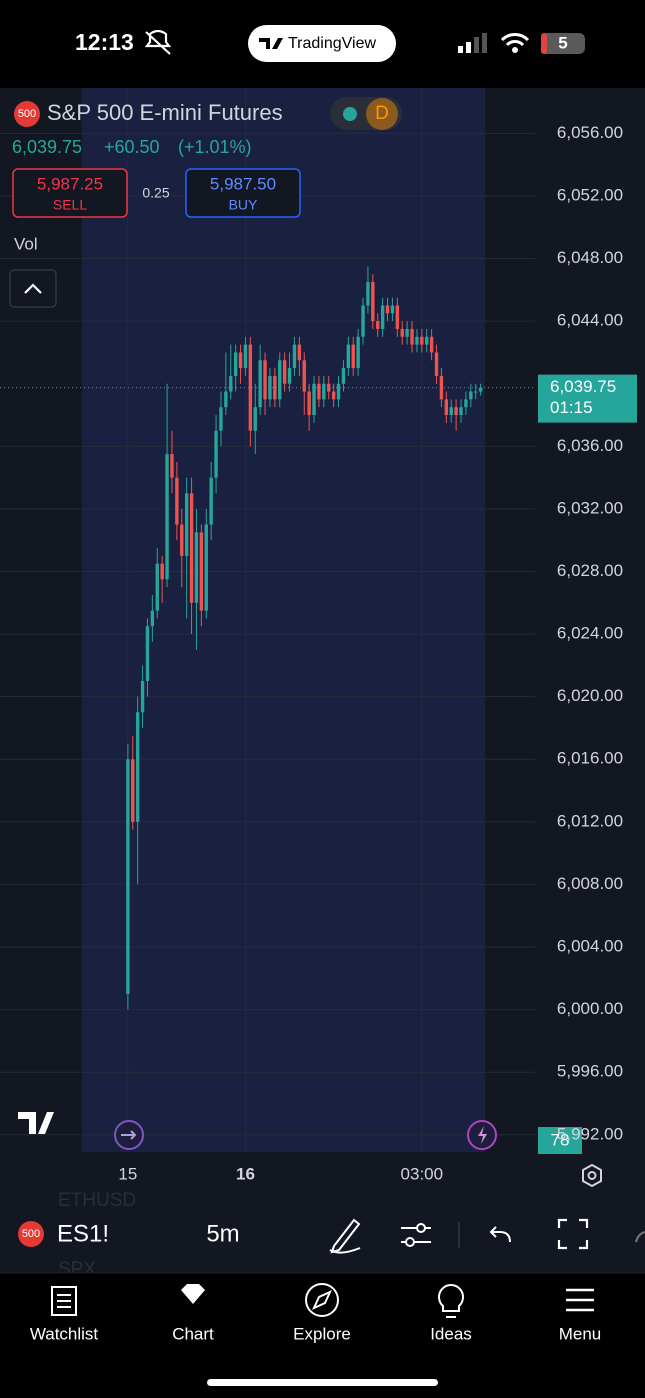 Image resolution: width=645 pixels, height=1398 pixels. Describe the element at coordinates (215, 147) in the screenshot. I see `change-pct: (+1.01%)` at that location.